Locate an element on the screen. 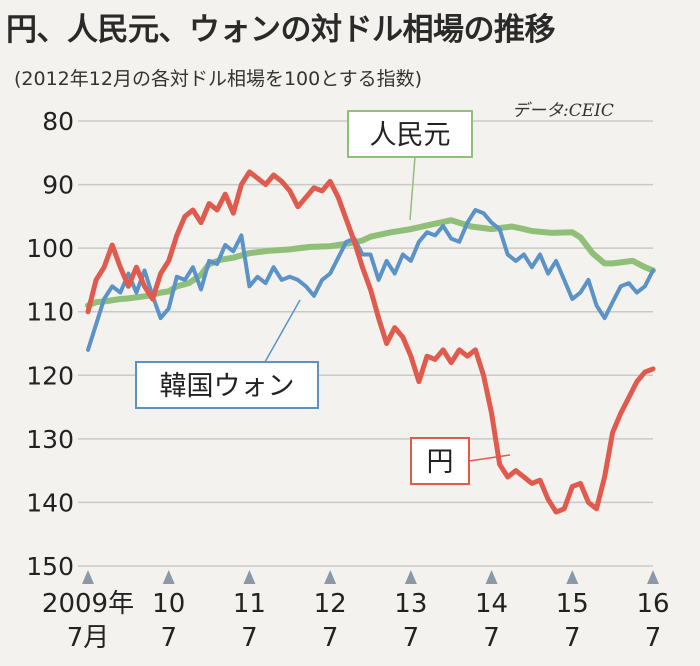  callout-label: 韓国ウォン is located at coordinates (227, 386).